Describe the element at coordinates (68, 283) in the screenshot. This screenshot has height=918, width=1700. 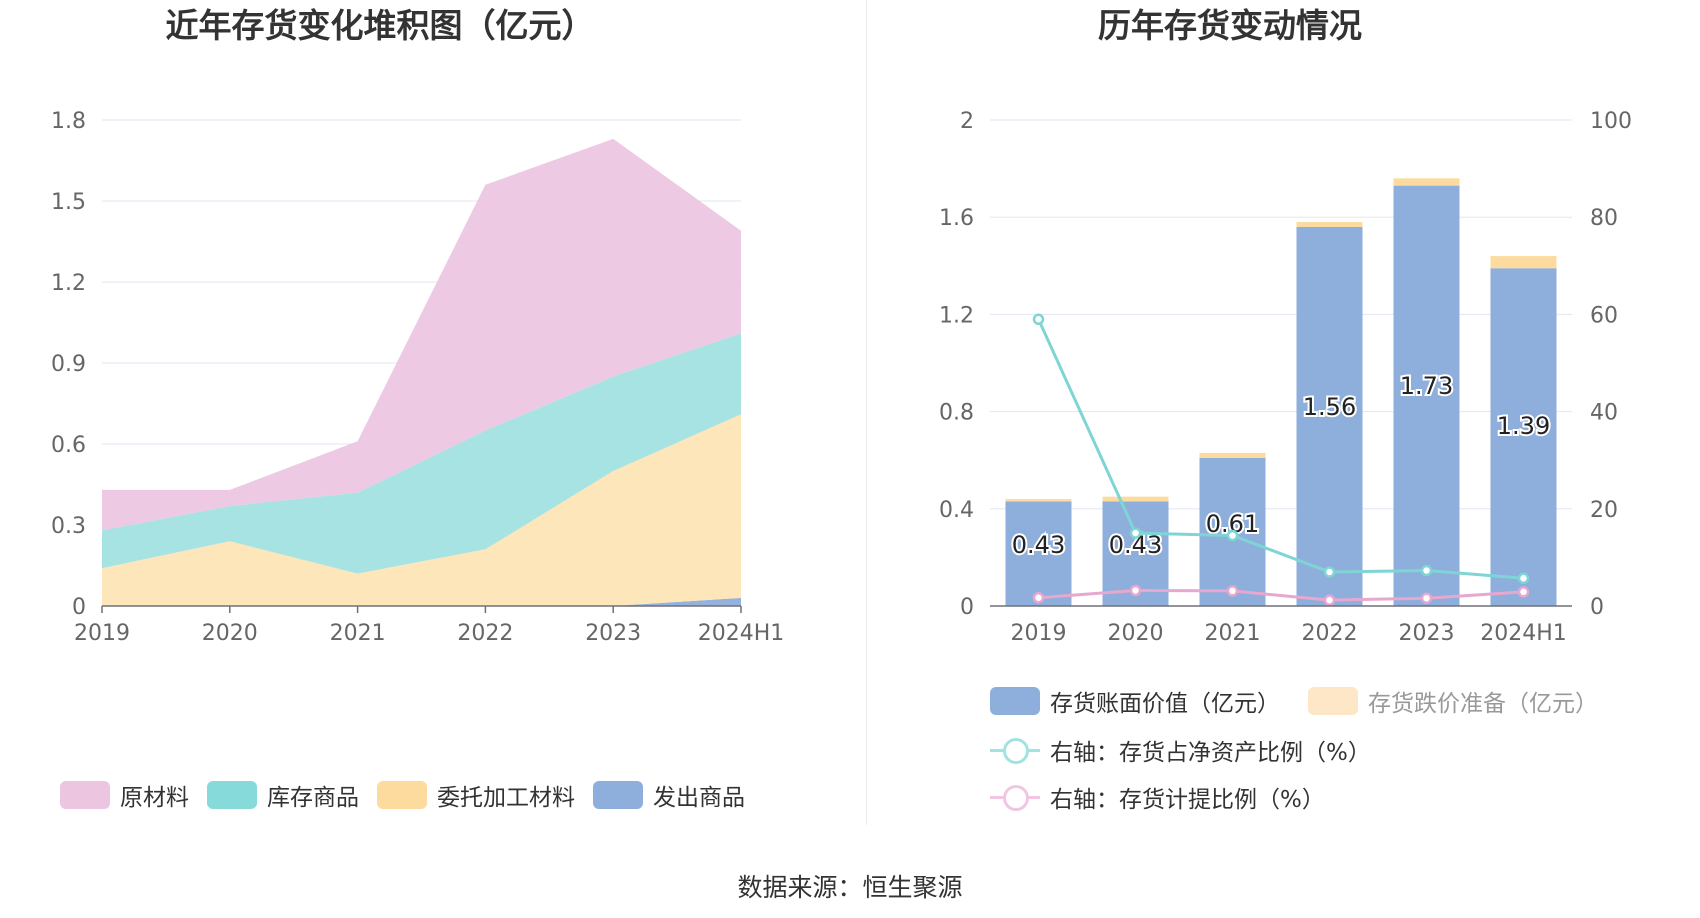
I see `left-y-tick-label: 1.2` at that location.